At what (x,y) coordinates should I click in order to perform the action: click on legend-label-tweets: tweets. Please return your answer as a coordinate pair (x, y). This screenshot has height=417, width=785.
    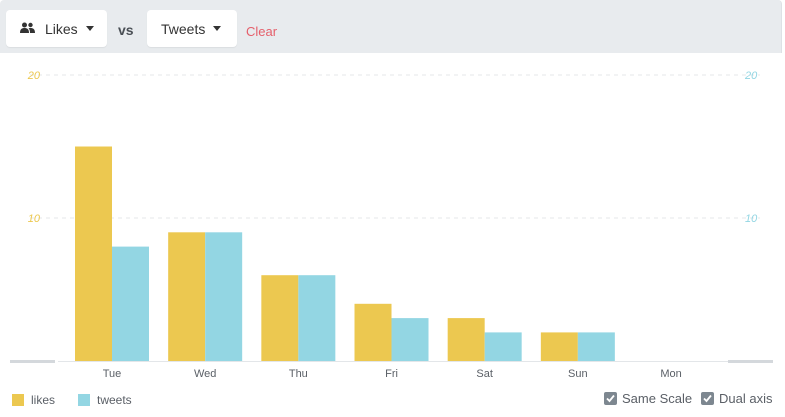
    Looking at the image, I should click on (114, 400).